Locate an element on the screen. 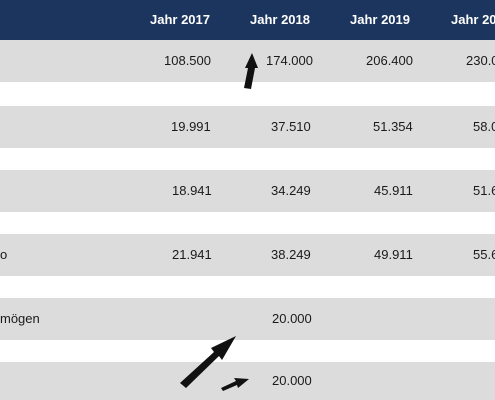 The image size is (495, 400). column-header-2020: Jahr 20 is located at coordinates (473, 19).